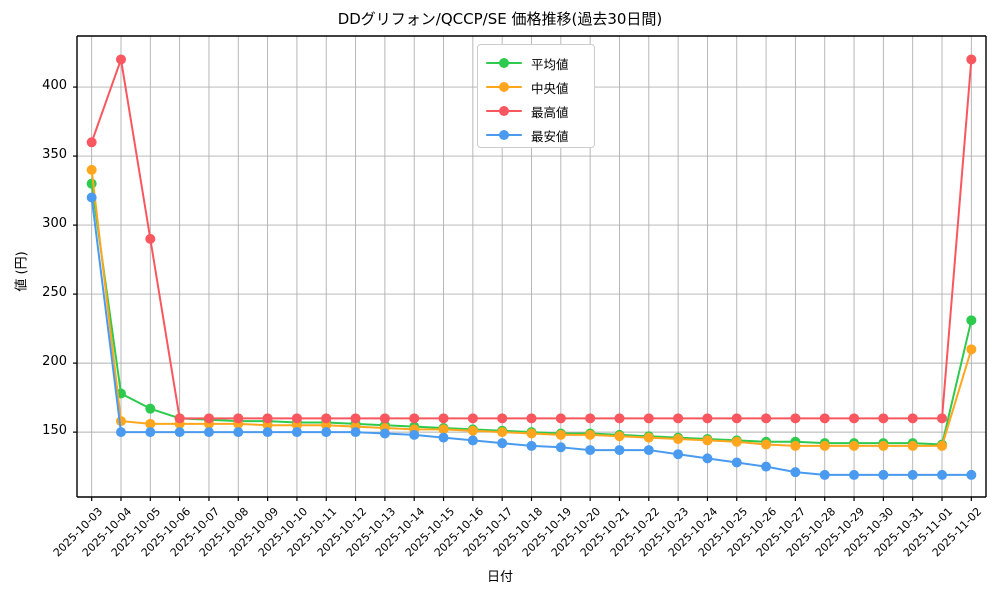 The image size is (1000, 600). I want to click on legend-item: 平均値, so click(537, 63).